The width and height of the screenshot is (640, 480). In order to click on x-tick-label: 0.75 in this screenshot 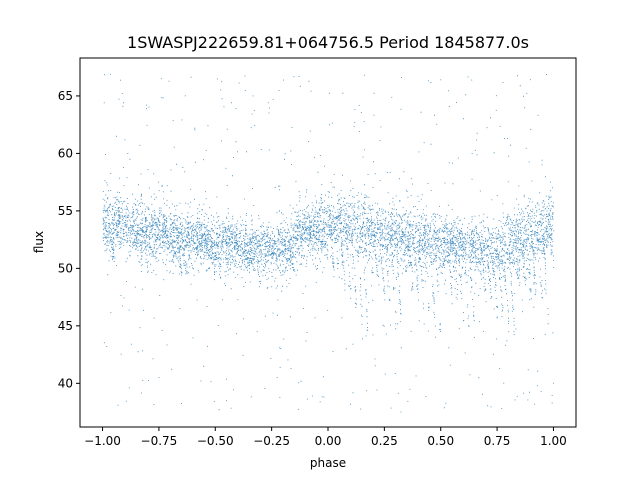, I will do `click(497, 441)`.